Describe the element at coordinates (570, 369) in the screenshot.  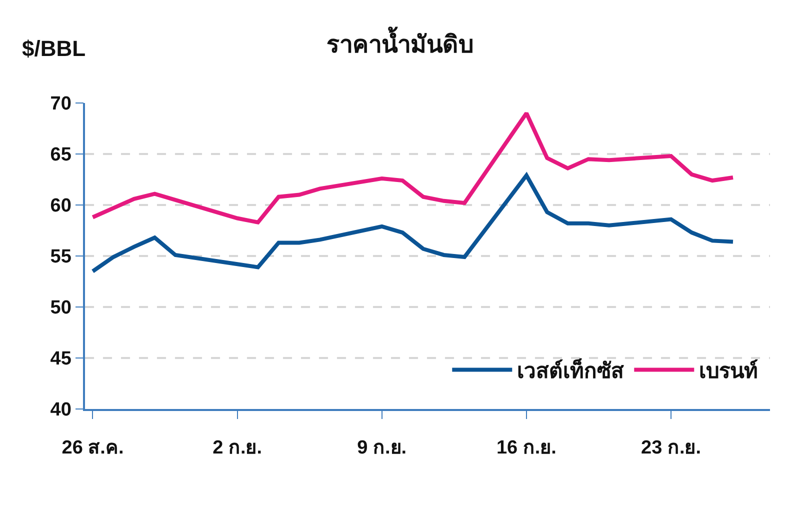
I see `legend-label: เวสต์เท็กซัส` at that location.